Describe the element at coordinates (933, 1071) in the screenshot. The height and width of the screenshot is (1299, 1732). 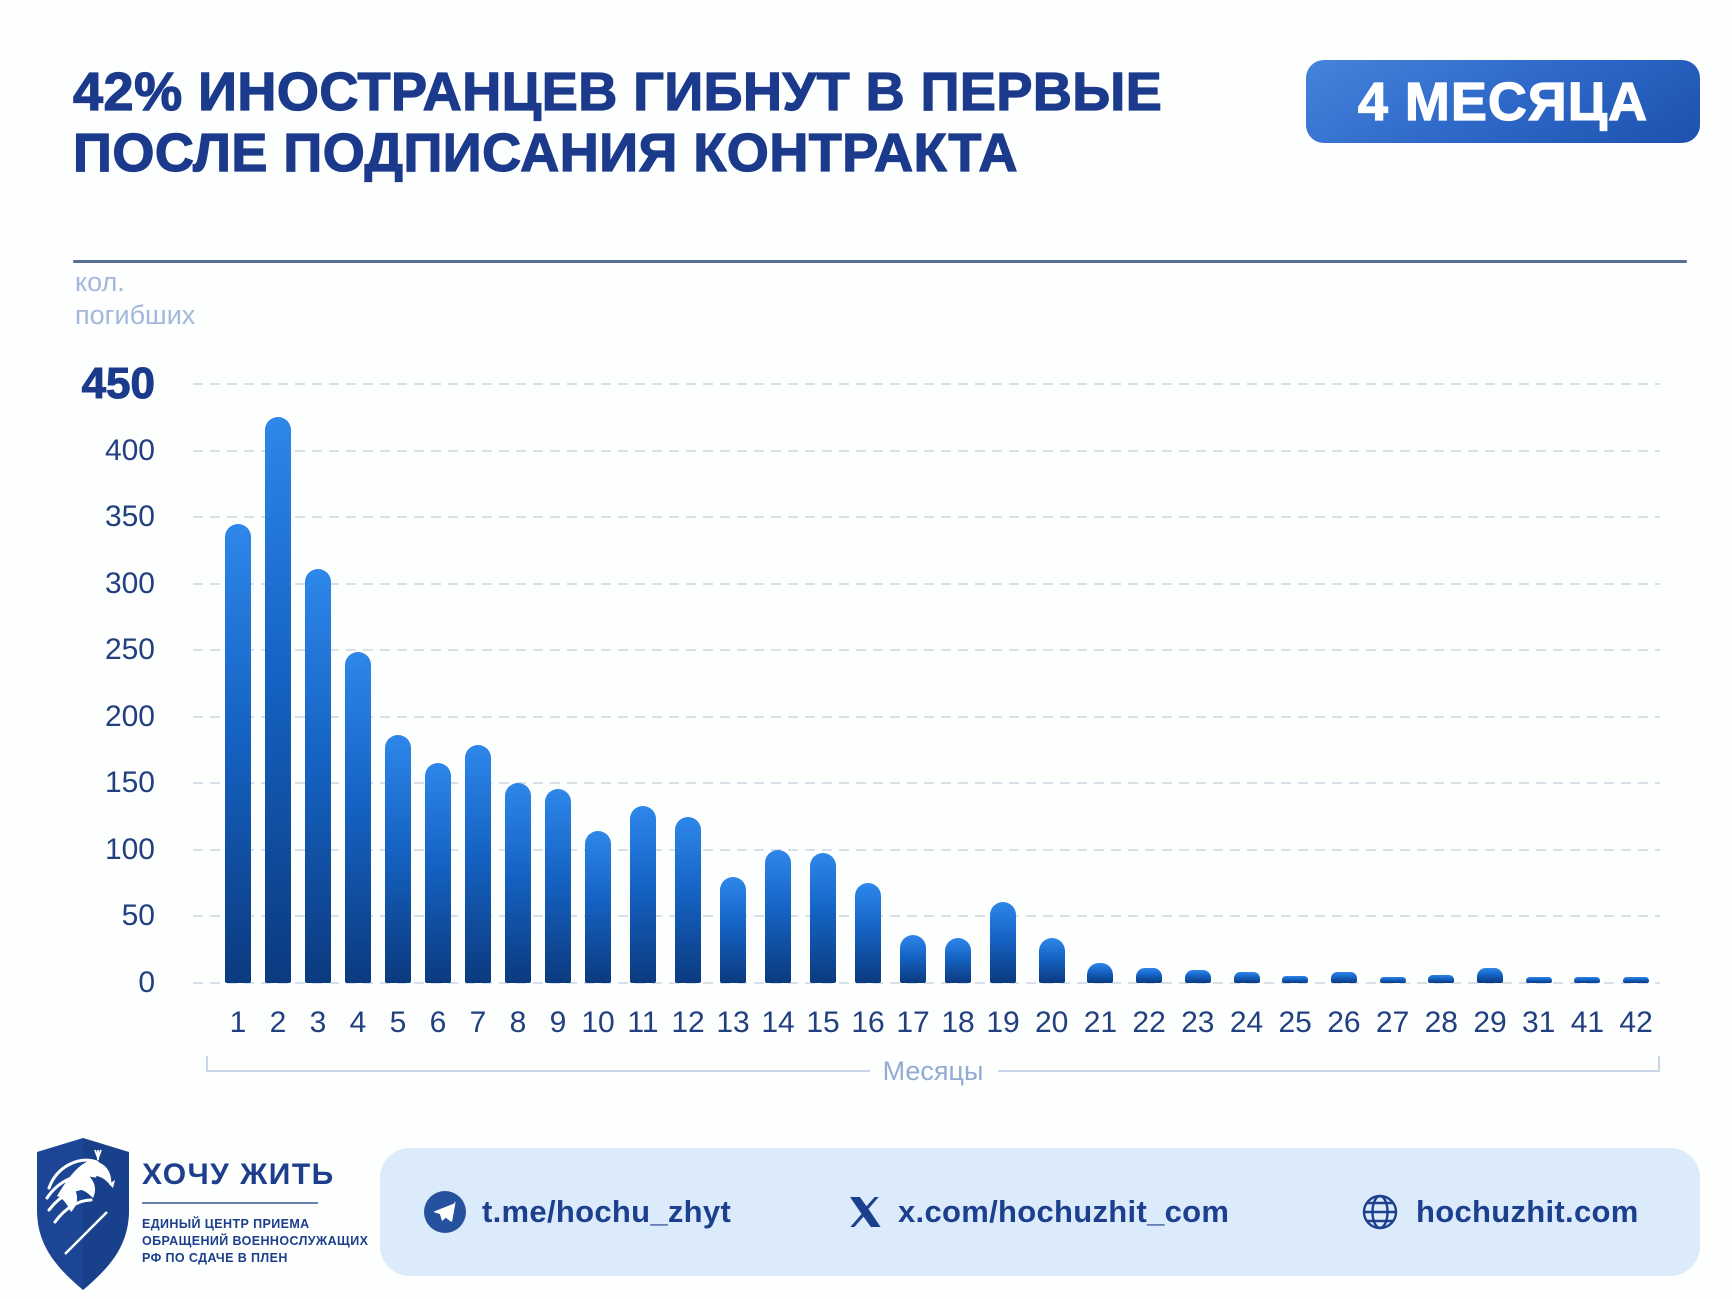
I see `x-axis-title: Месяцы` at that location.